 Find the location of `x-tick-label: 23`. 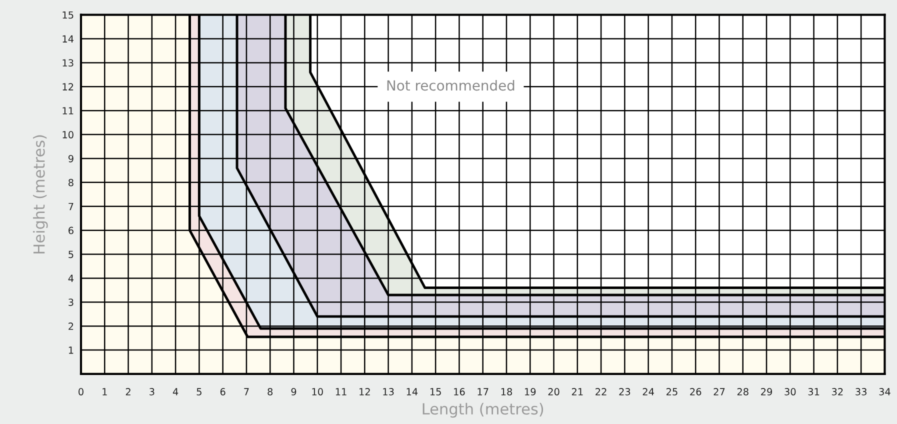

x-tick-label: 23 is located at coordinates (624, 392).